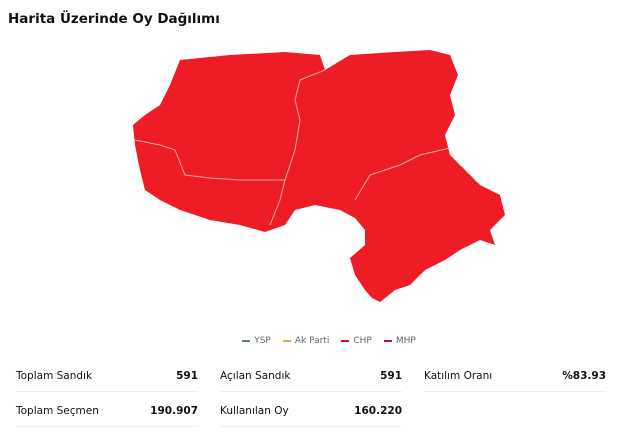 The width and height of the screenshot is (640, 436). Describe the element at coordinates (107, 411) in the screenshot. I see `stat-toplam-secmen: Toplam Seçmen 190.907` at that location.